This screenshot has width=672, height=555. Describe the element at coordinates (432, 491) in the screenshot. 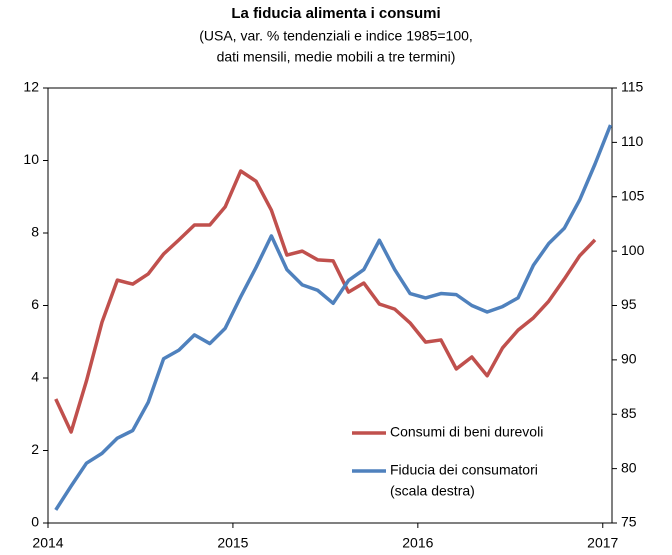

I see `legend-note: (scala destra)` at that location.